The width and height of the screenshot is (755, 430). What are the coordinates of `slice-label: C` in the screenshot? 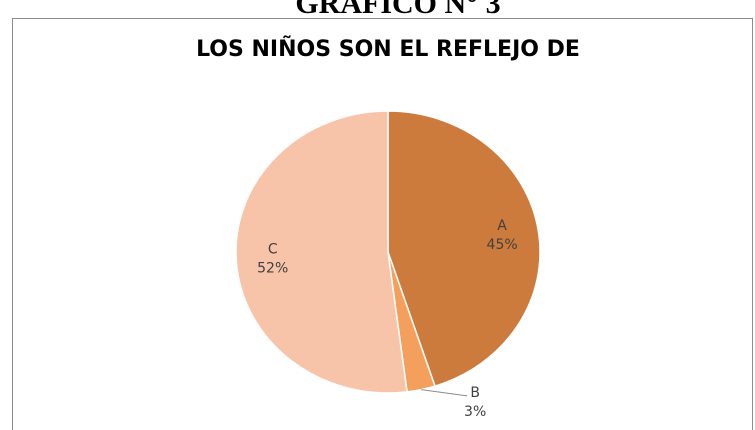 It's located at (273, 250).